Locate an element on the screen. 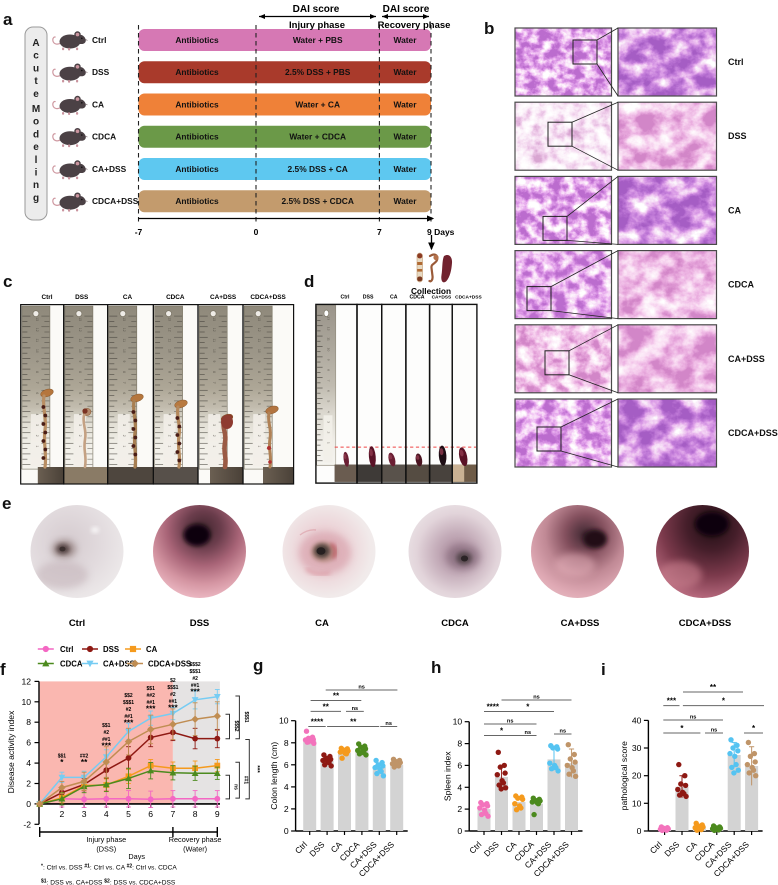 The height and width of the screenshot is (885, 778). svg-text: $$2 is located at coordinates (128, 696).